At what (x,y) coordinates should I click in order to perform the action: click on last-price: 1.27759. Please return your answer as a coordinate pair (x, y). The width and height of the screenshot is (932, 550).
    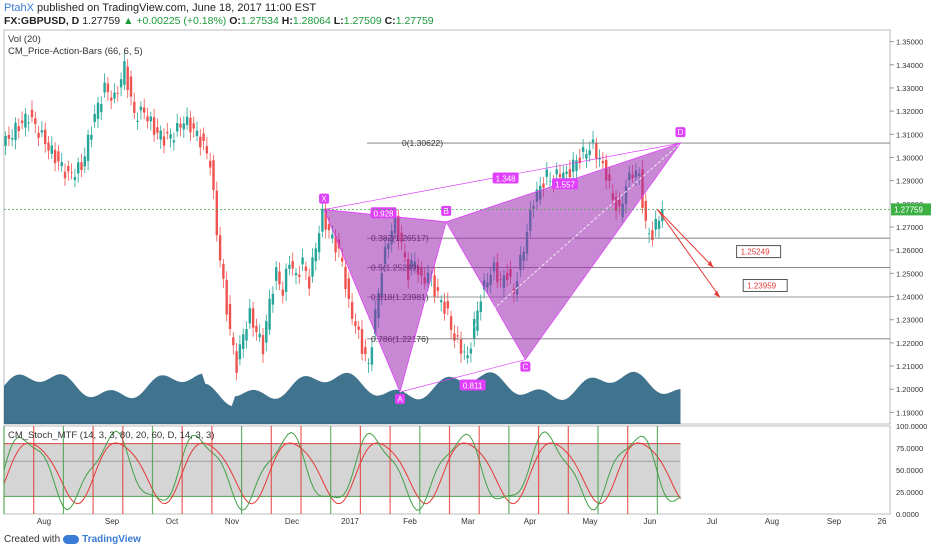
    Looking at the image, I should click on (101, 21).